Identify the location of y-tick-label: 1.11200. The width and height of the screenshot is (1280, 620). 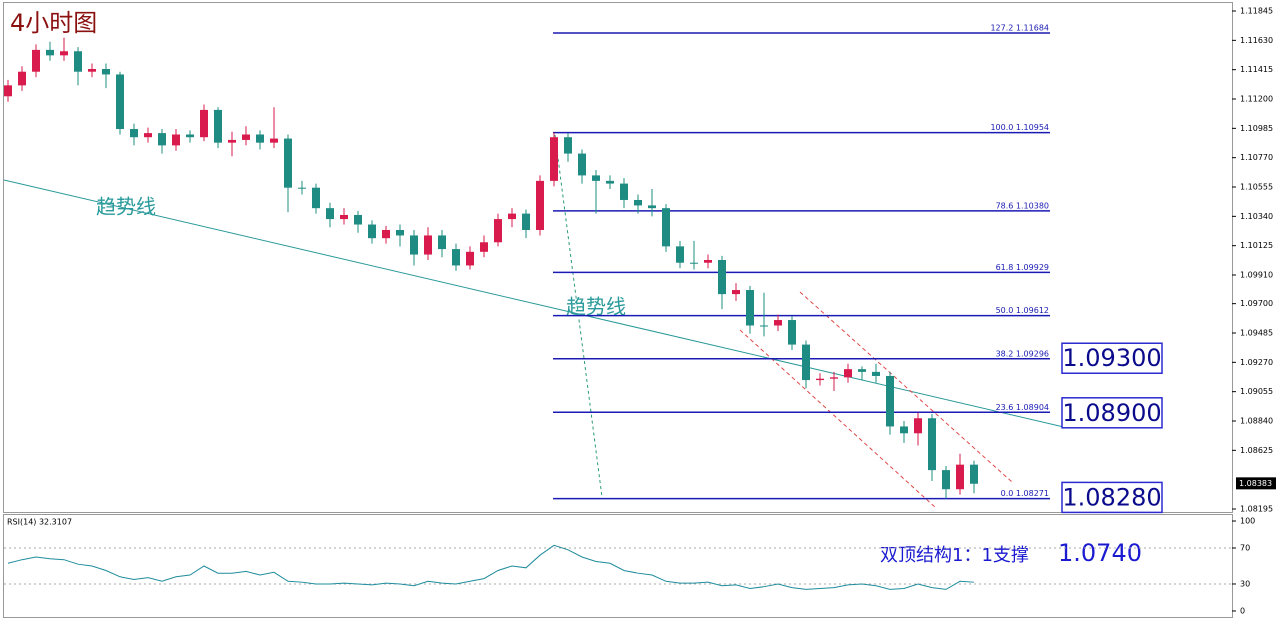
(1256, 99).